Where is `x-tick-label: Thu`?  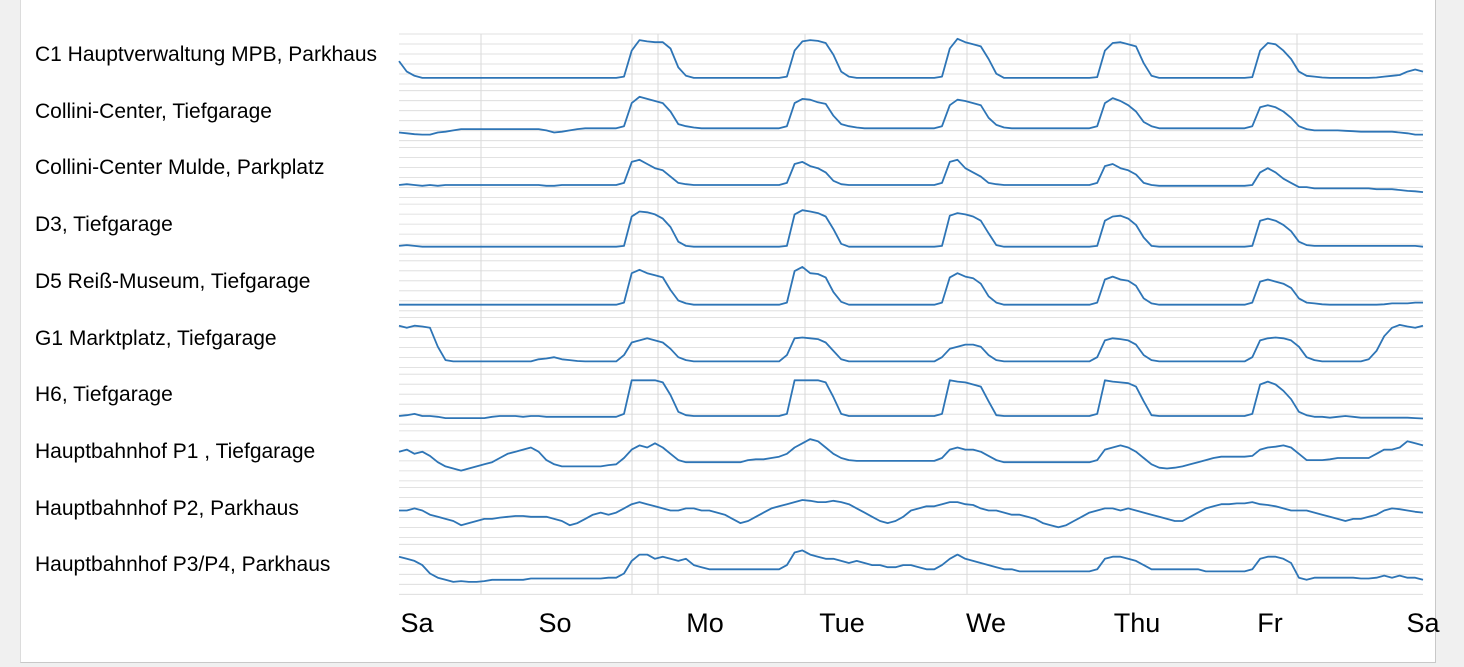
x-tick-label: Thu is located at coordinates (1137, 623).